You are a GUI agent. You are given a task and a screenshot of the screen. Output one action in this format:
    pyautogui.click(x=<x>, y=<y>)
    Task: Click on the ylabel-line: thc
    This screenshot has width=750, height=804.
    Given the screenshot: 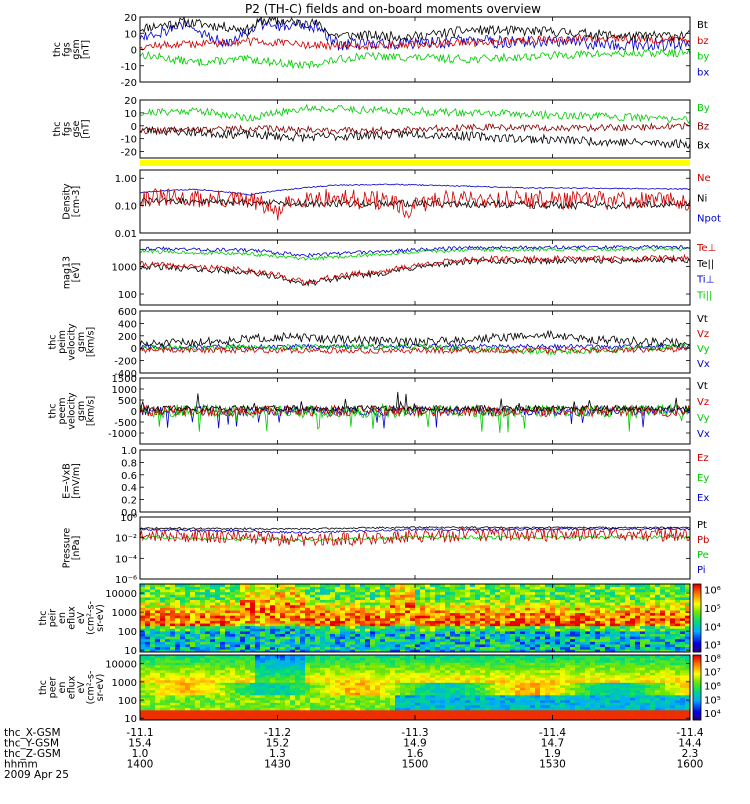 What is the action you would take?
    pyautogui.click(x=57, y=129)
    